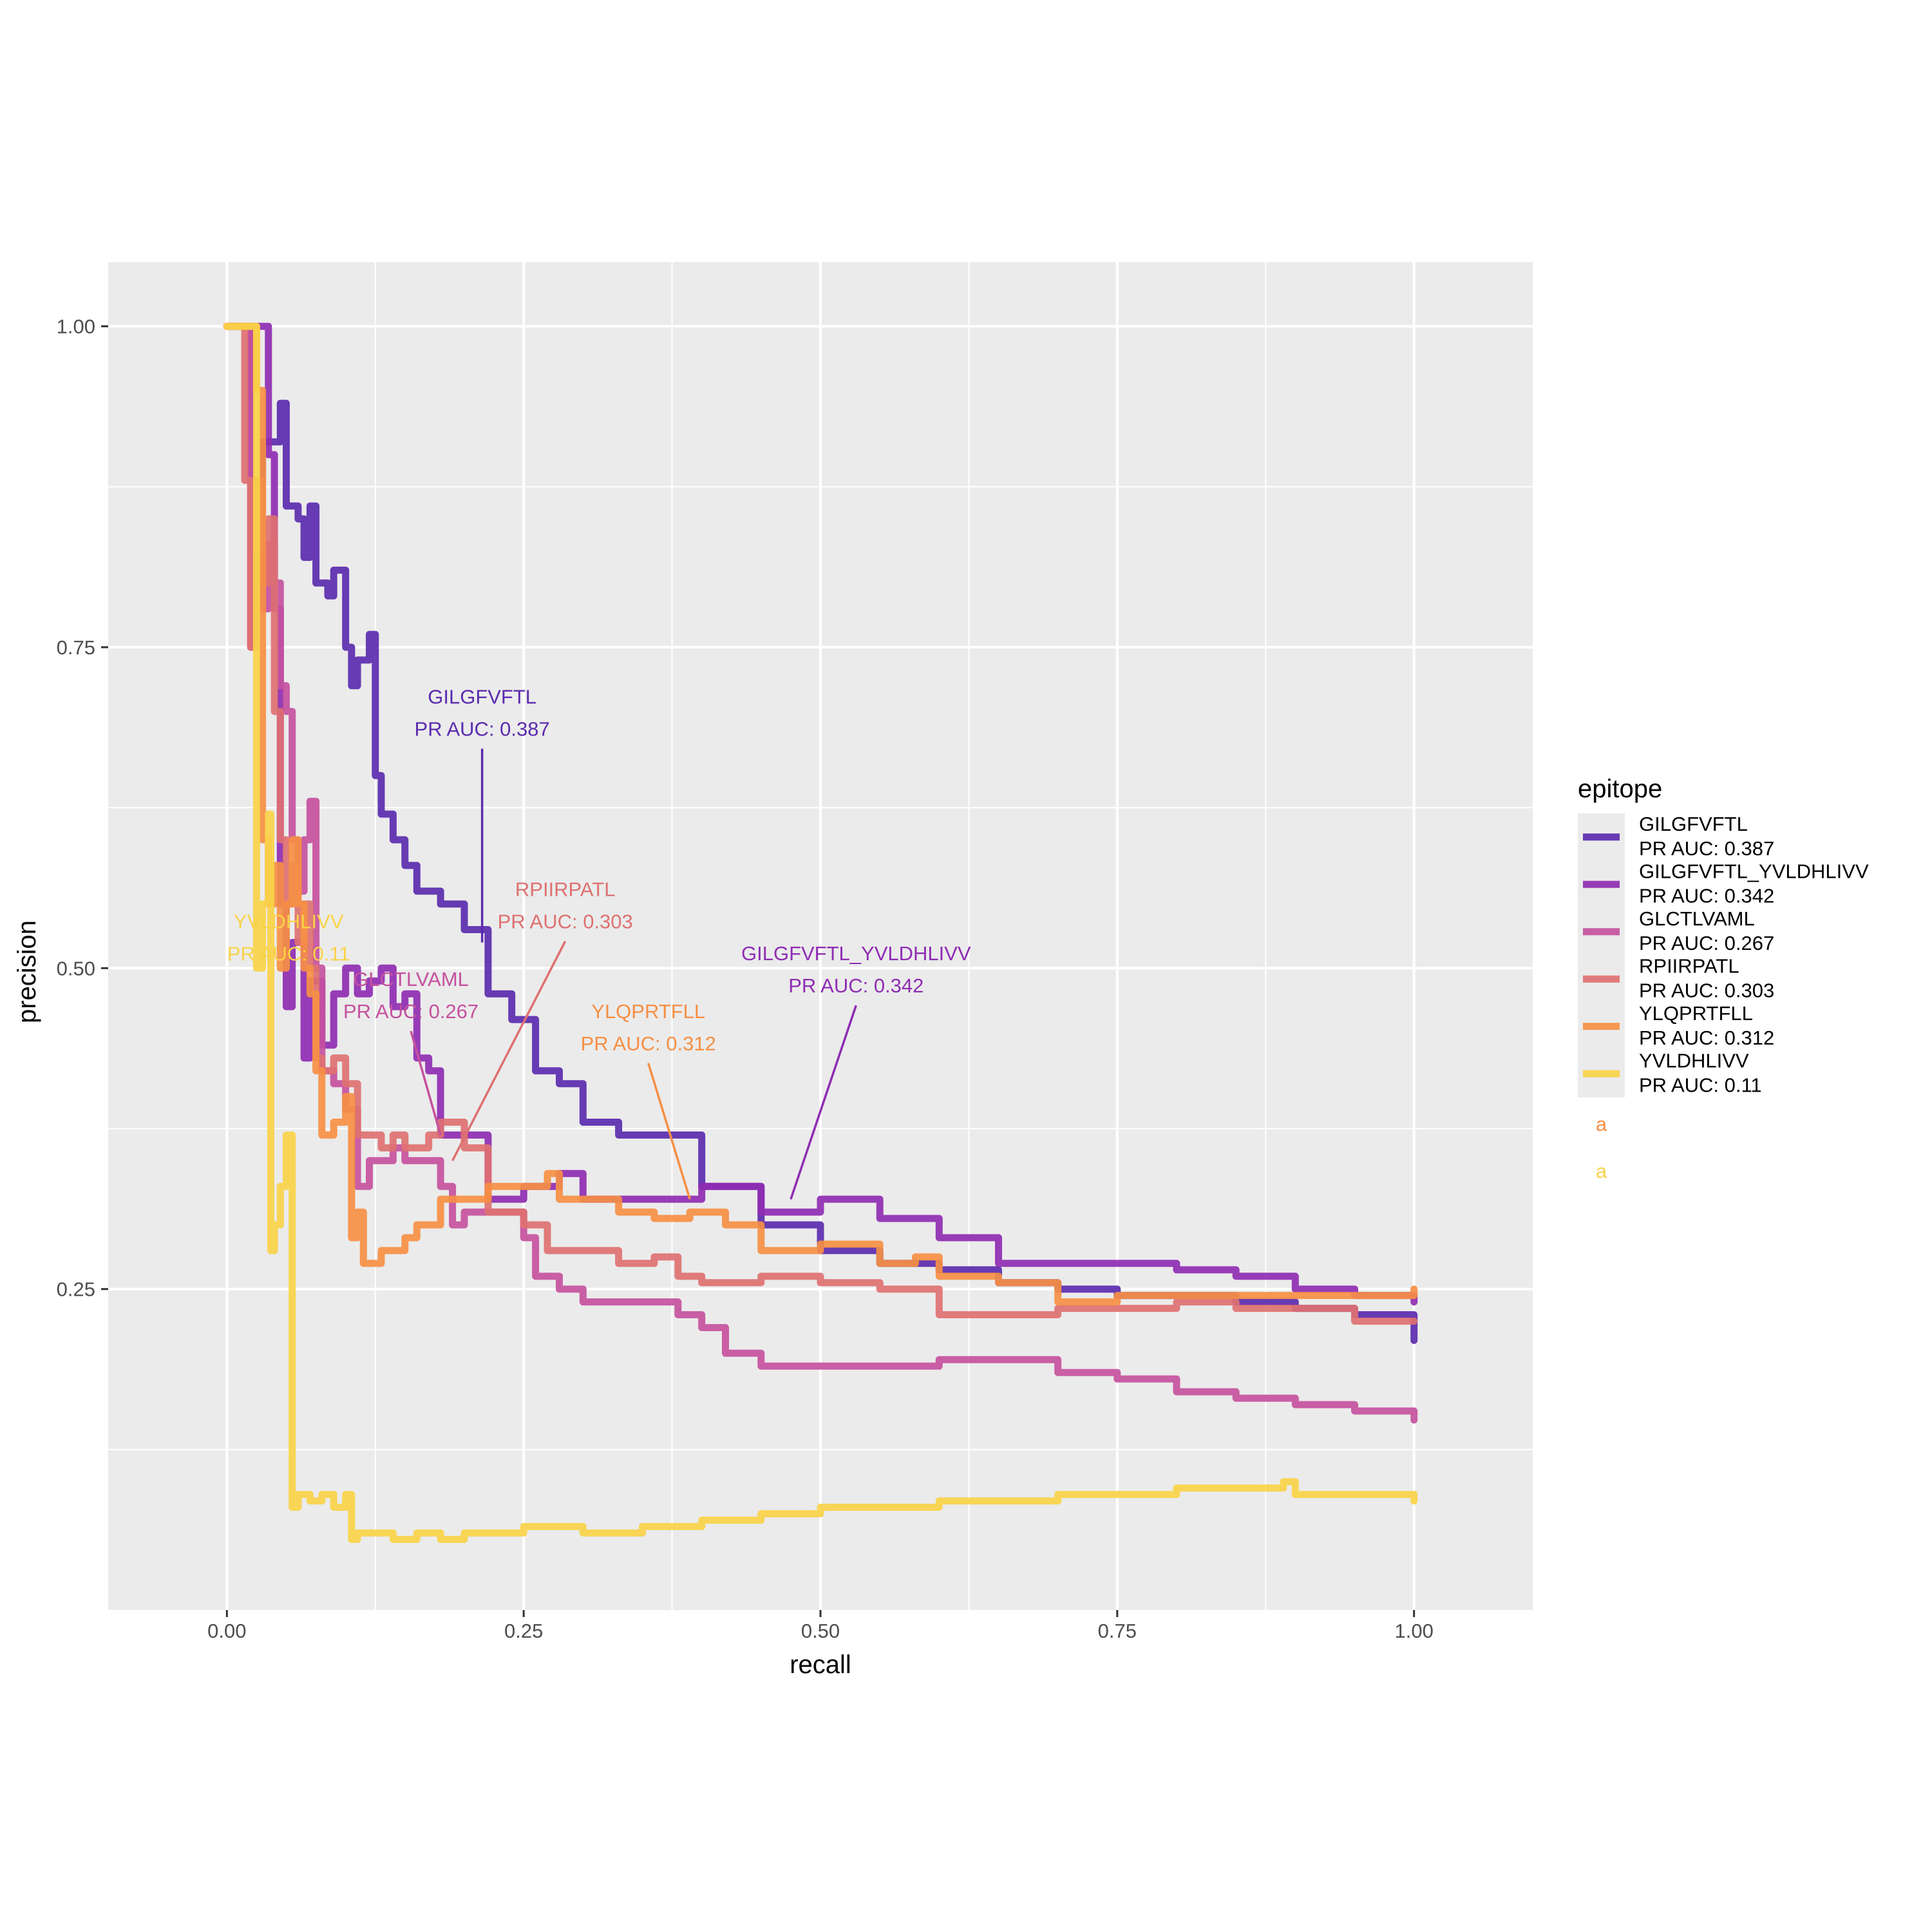  What do you see at coordinates (1700, 1085) in the screenshot?
I see `legend-label-auc-5: PR AUC: 0.11` at bounding box center [1700, 1085].